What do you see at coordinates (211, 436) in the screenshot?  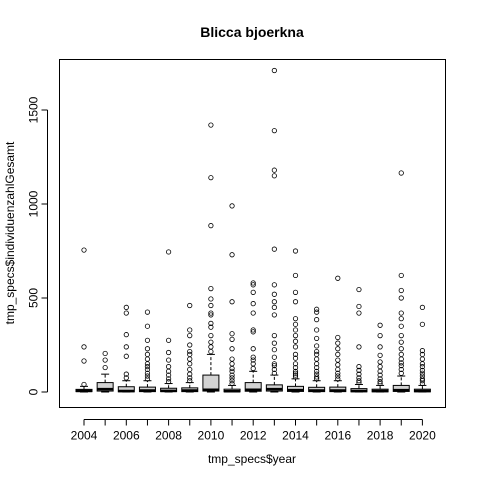 I see `x-tick-label: 2010` at bounding box center [211, 436].